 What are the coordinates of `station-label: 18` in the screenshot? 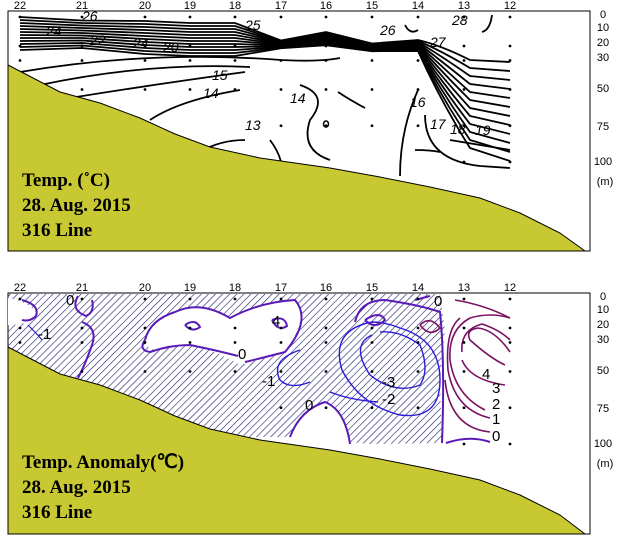 It's located at (235, 6).